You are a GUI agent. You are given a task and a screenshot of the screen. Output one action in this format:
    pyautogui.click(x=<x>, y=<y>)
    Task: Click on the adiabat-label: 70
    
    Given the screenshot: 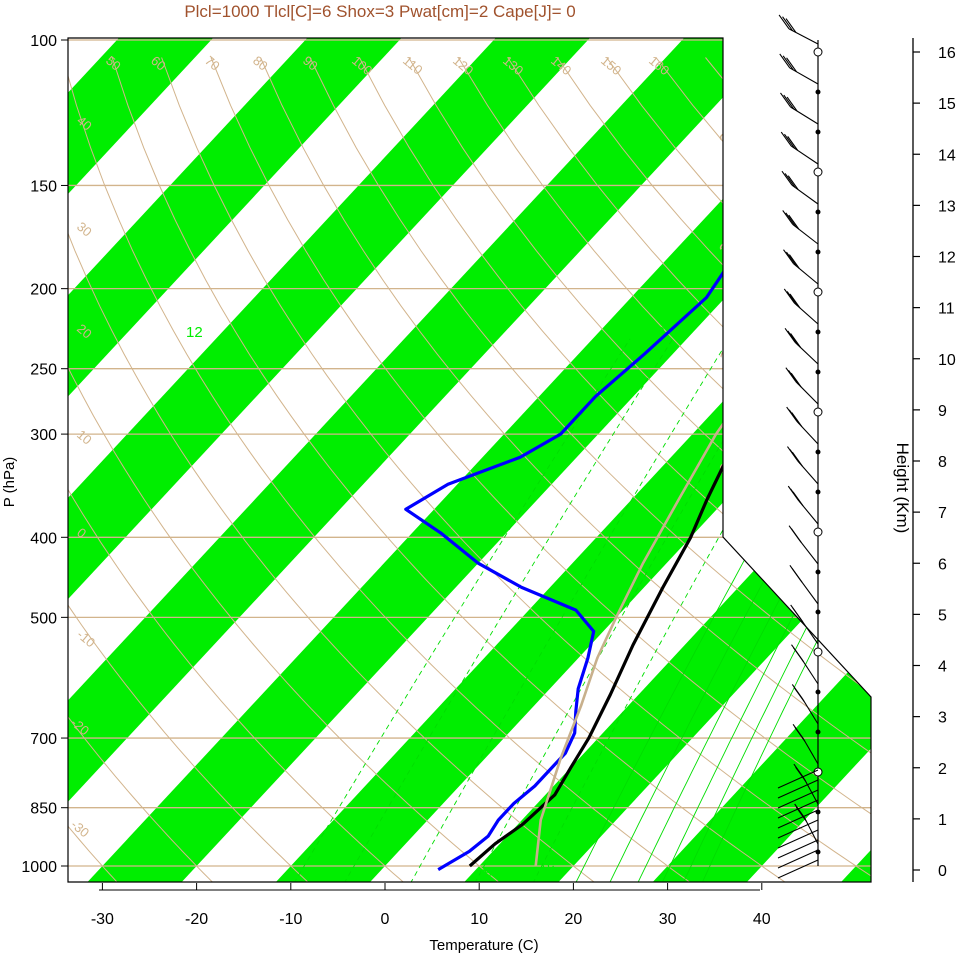 What is the action you would take?
    pyautogui.click(x=212, y=63)
    